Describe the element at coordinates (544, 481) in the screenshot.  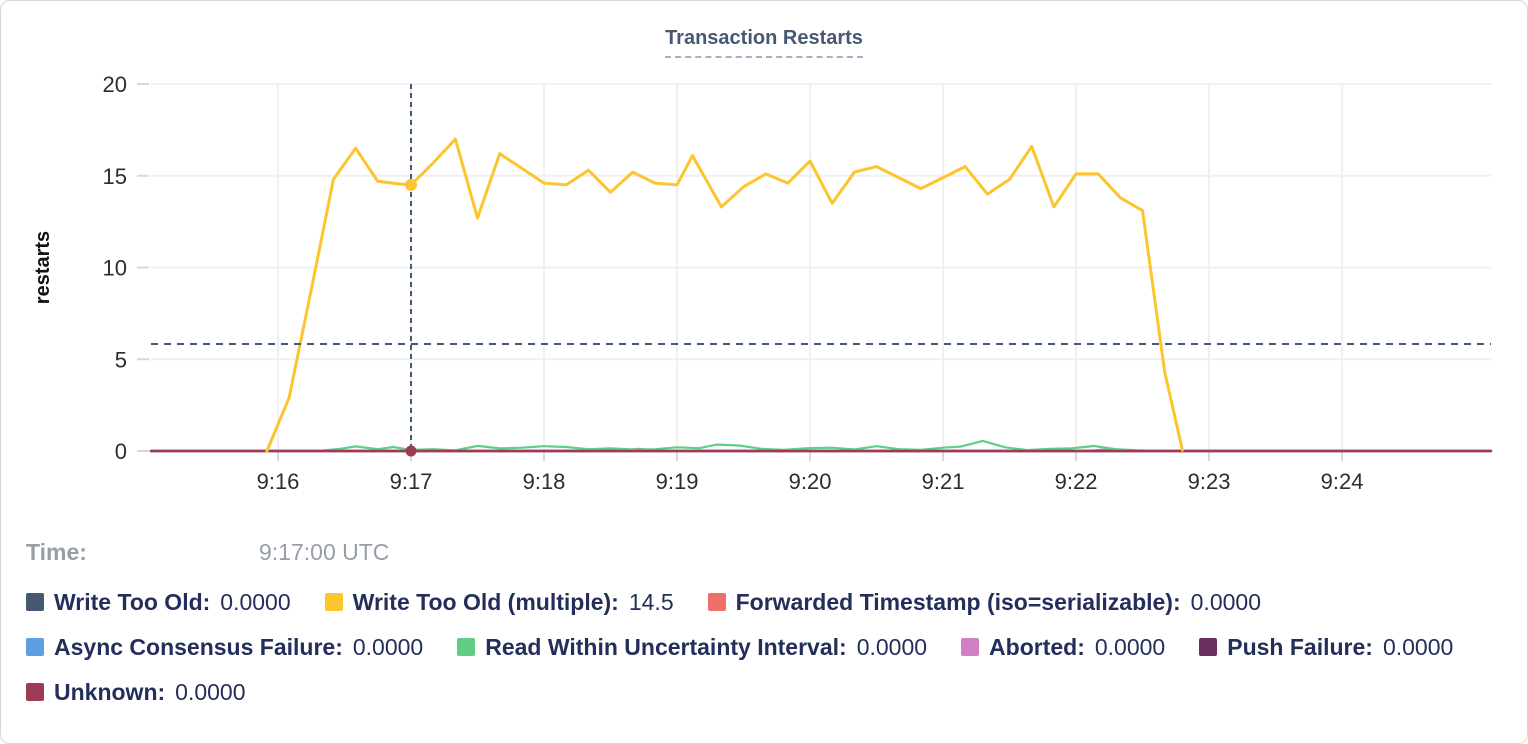
I see `x-tick-label: 9:18` at that location.